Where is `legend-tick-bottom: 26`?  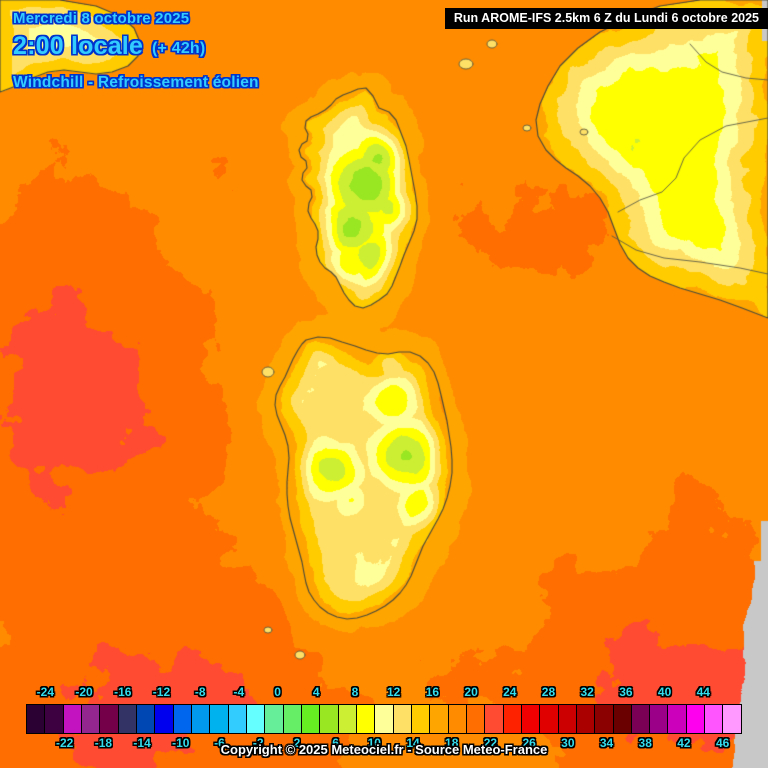
legend-tick-bottom: 26 is located at coordinates (529, 743).